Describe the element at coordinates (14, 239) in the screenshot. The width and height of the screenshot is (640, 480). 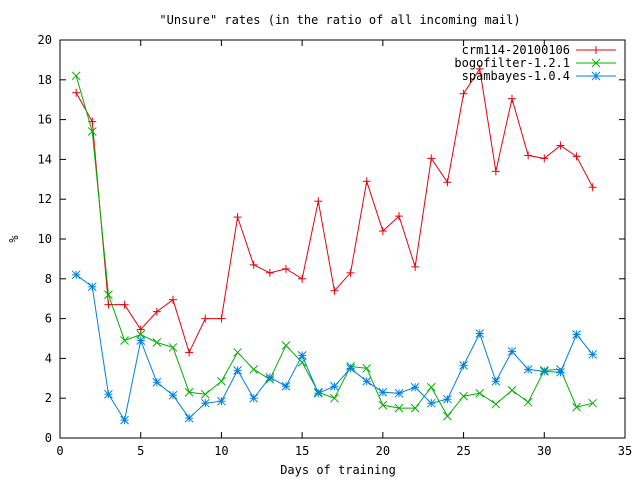
I see `y-axis-label: %` at that location.